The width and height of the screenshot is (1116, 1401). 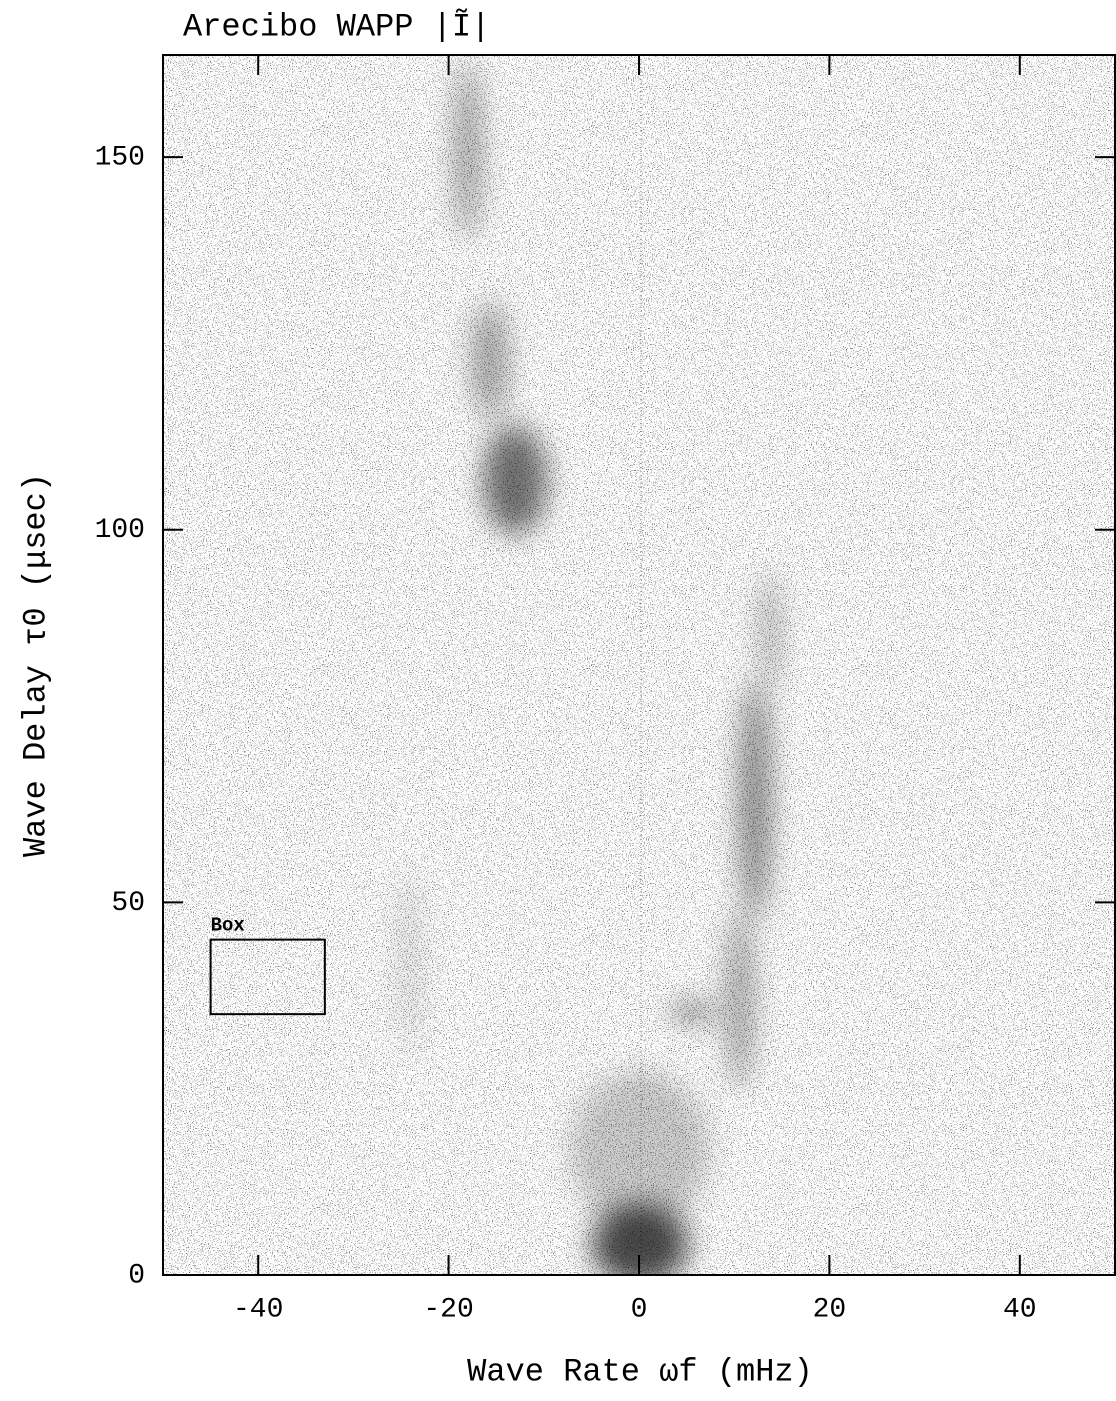 What do you see at coordinates (136, 1275) in the screenshot?
I see `y-tick-label: 0` at bounding box center [136, 1275].